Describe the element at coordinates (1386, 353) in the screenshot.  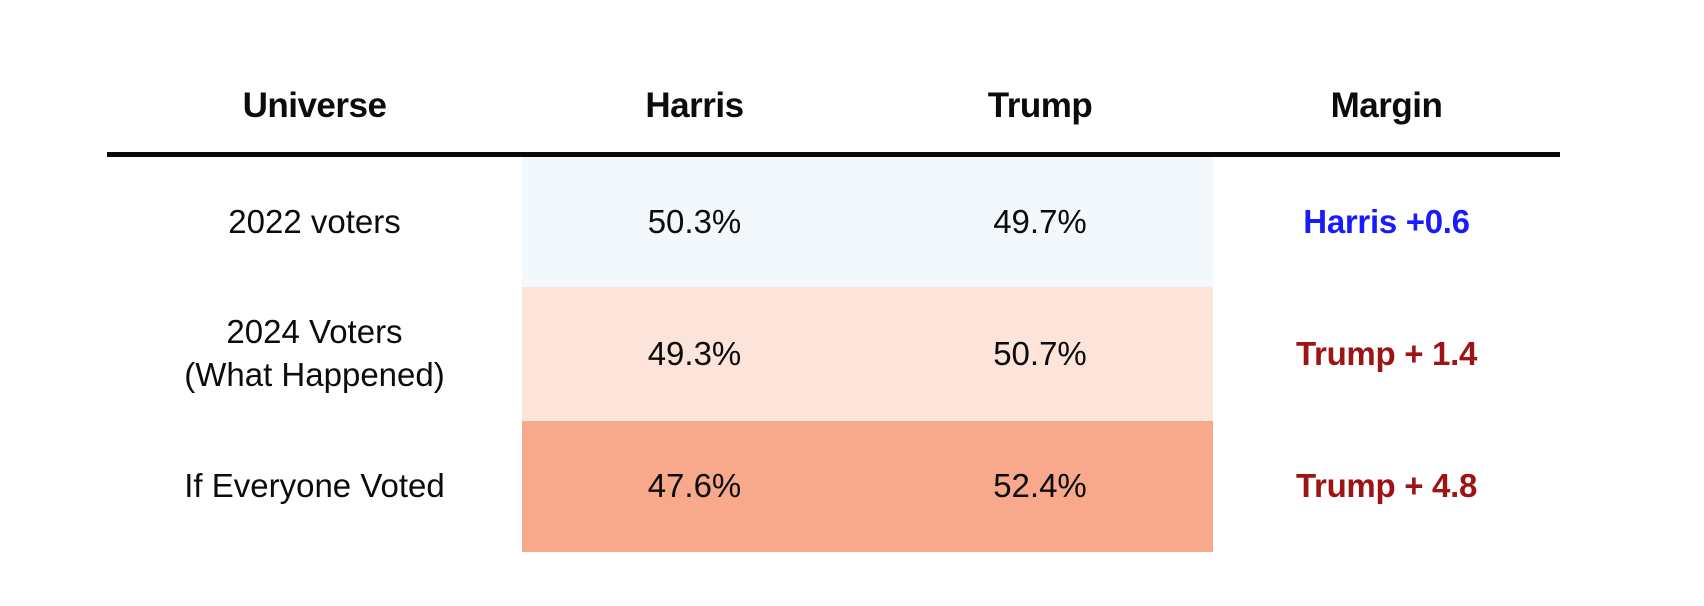
I see `margin-cell: Trump + 1.4` at that location.